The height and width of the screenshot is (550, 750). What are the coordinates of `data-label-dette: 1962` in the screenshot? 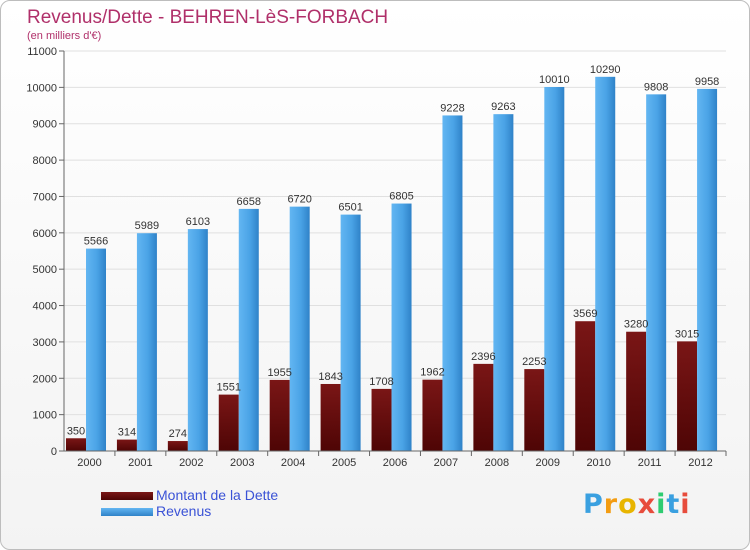 It's located at (432, 373).